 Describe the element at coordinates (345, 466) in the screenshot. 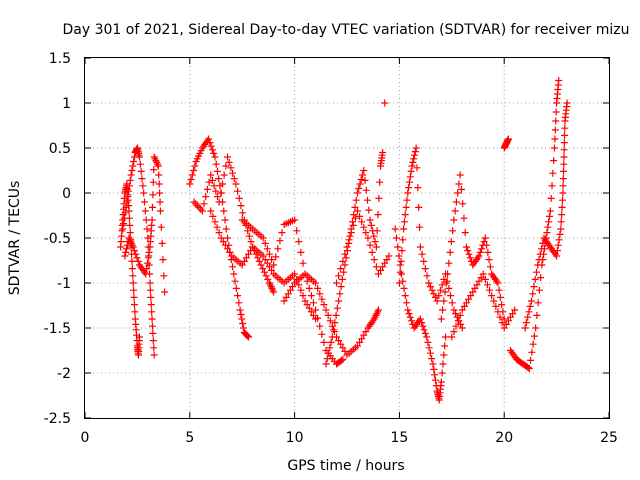

I see `x-axis-label: GPS time / hours` at that location.